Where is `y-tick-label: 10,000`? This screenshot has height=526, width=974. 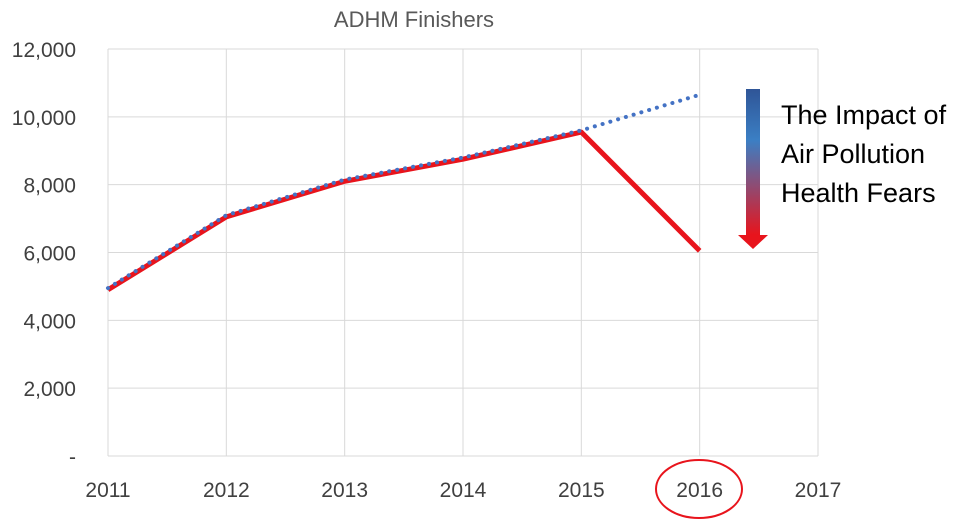
y-tick-label: 10,000 is located at coordinates (44, 118).